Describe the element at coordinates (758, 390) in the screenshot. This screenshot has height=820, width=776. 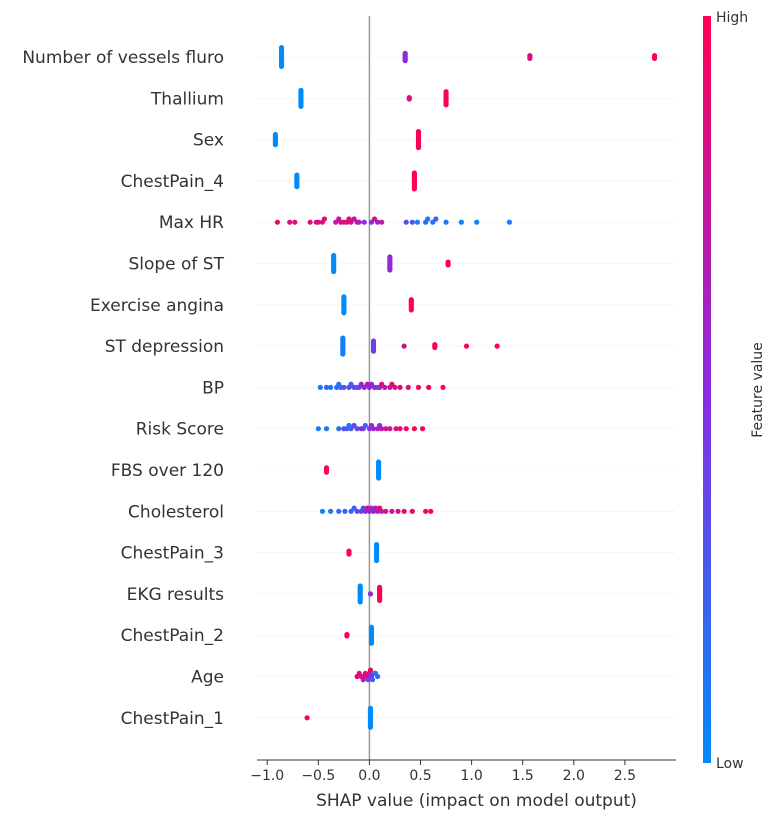
I see `colorbar-title: Feature value` at that location.